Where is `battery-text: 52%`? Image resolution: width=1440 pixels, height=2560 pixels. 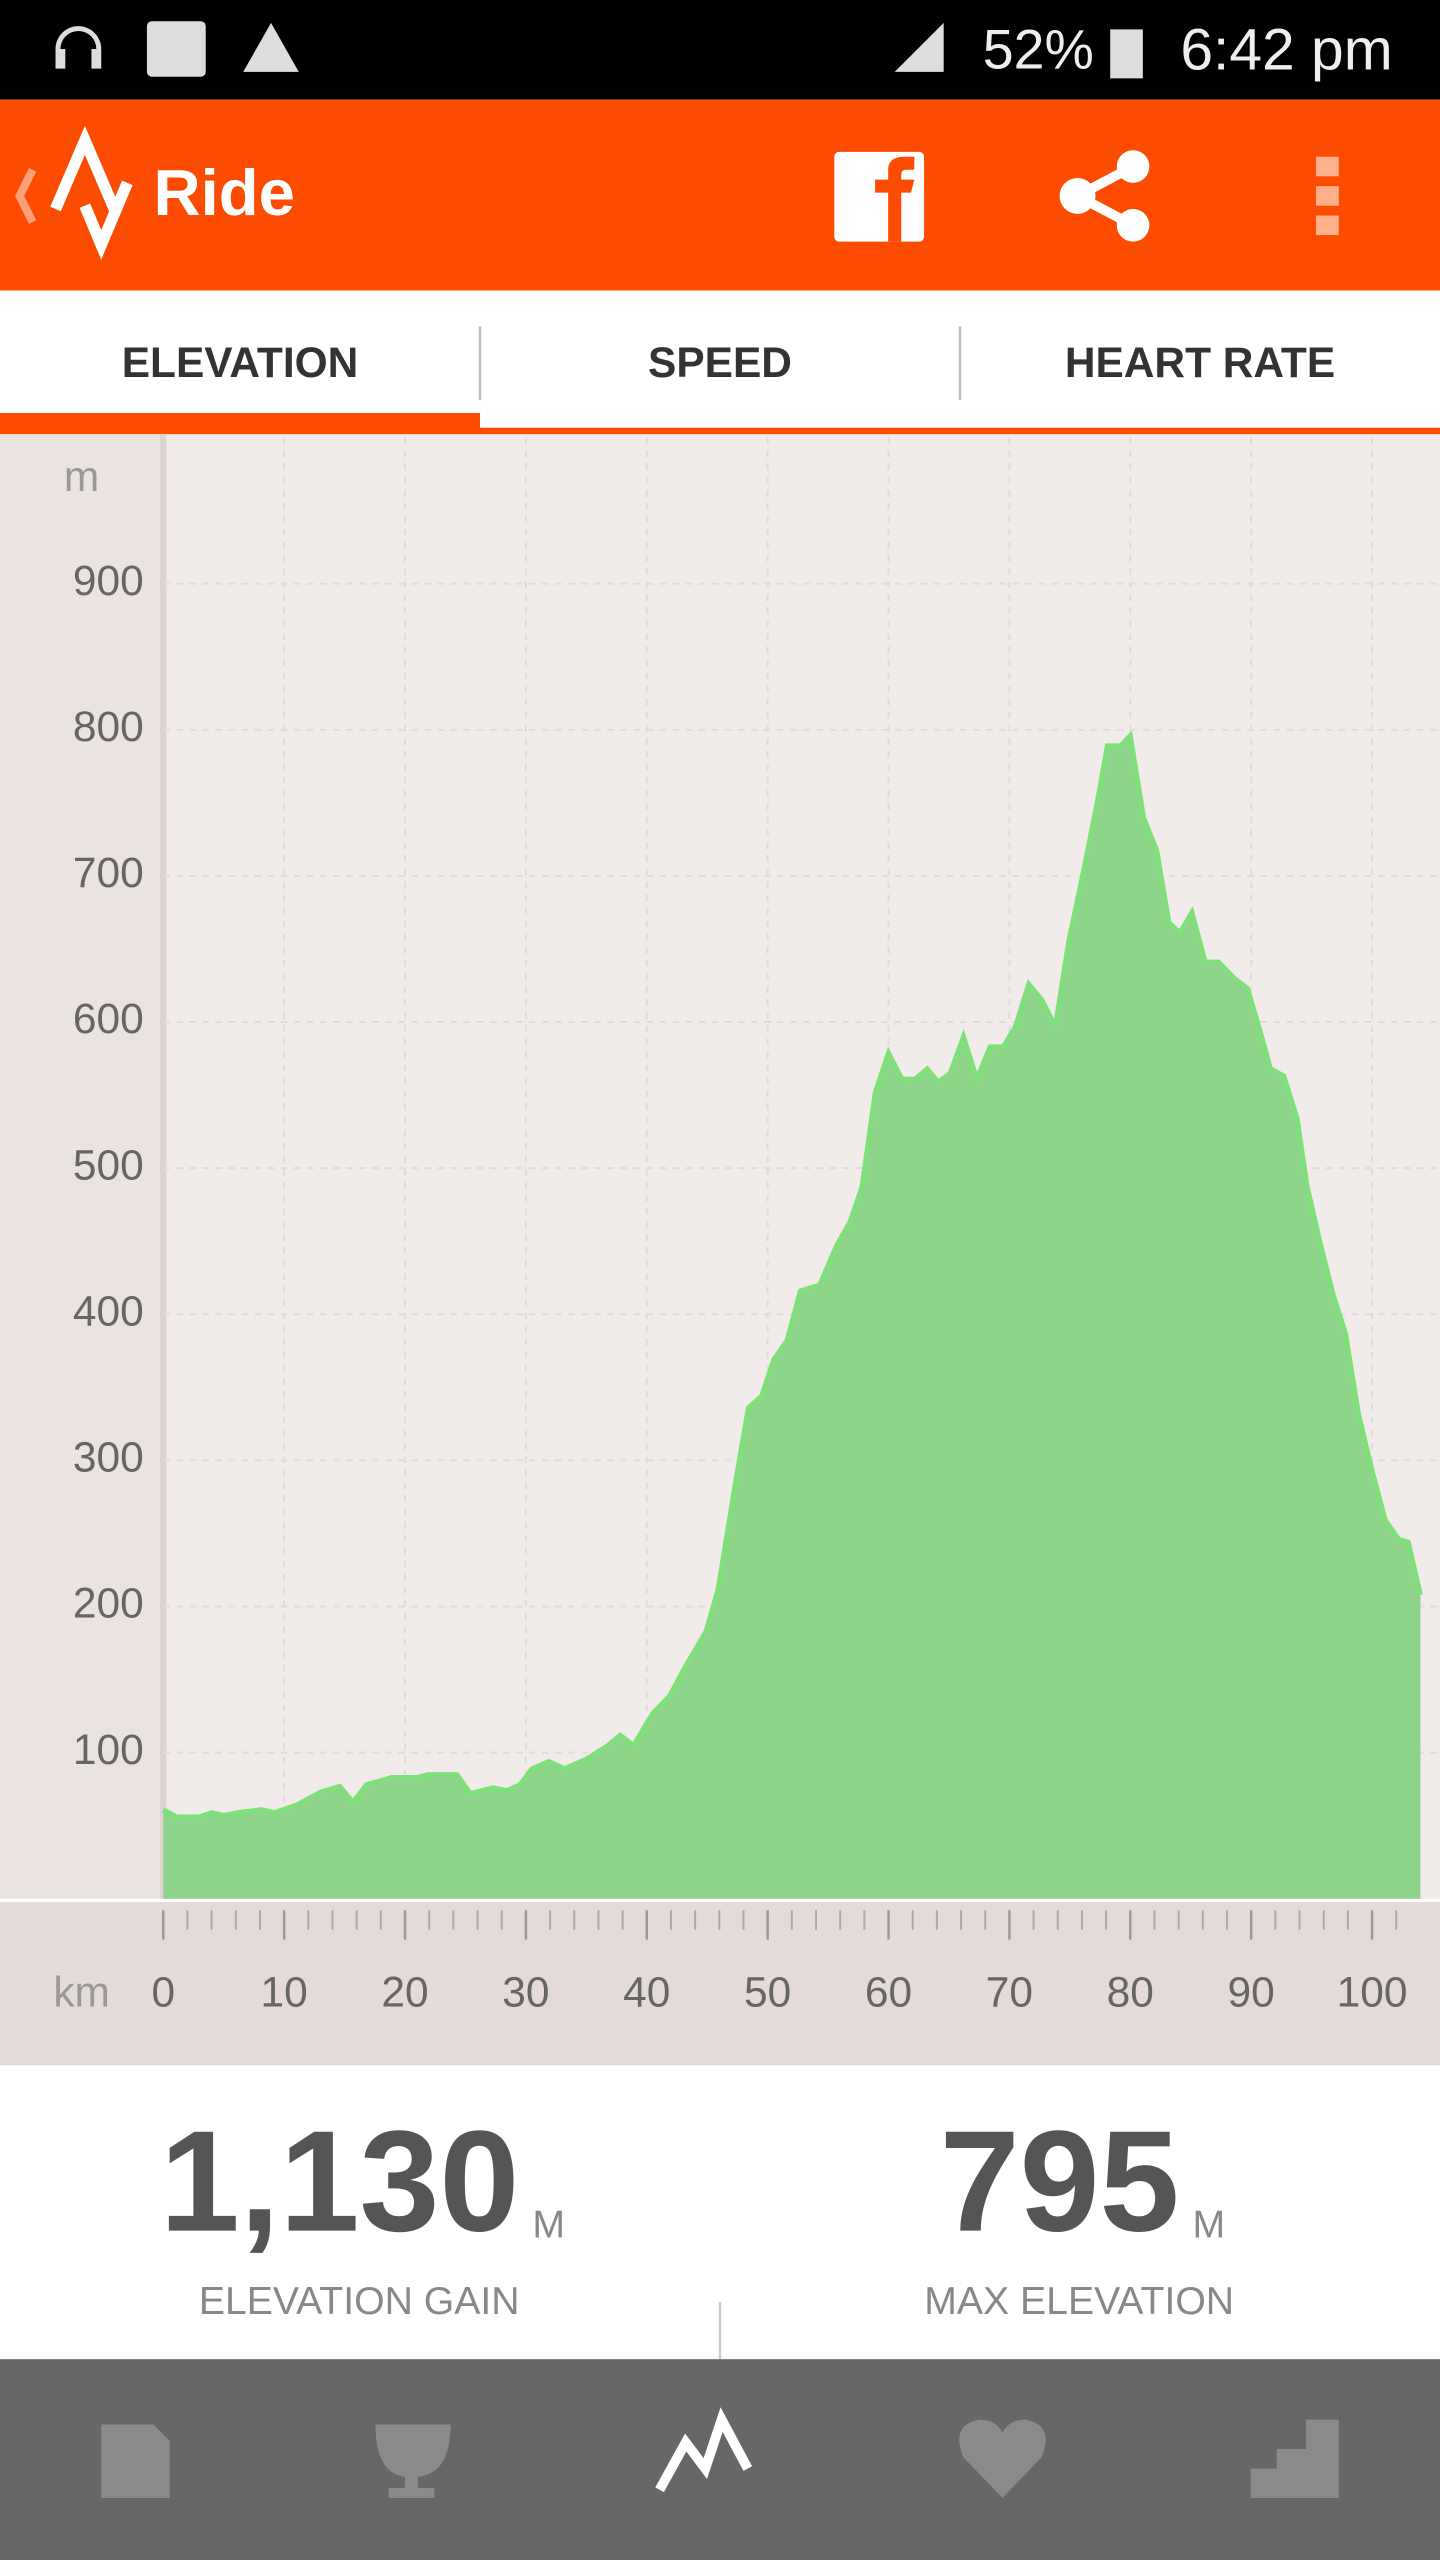 battery-text: 52% is located at coordinates (1038, 50).